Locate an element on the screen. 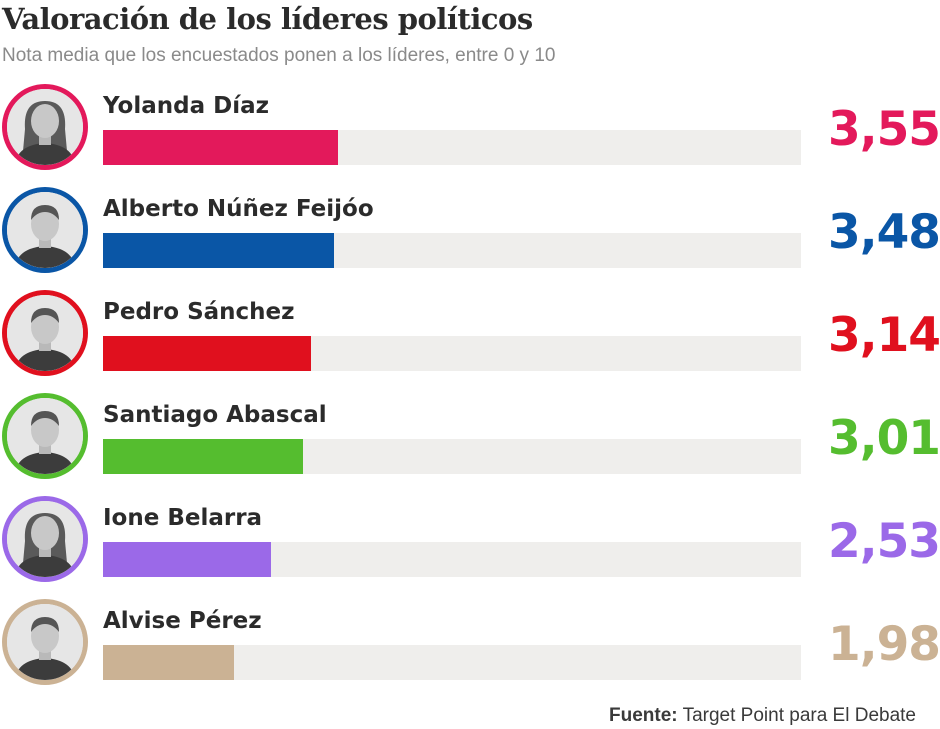 This screenshot has height=729, width=940. bar-row: Pedro Sánchez 3,14 is located at coordinates (470, 339).